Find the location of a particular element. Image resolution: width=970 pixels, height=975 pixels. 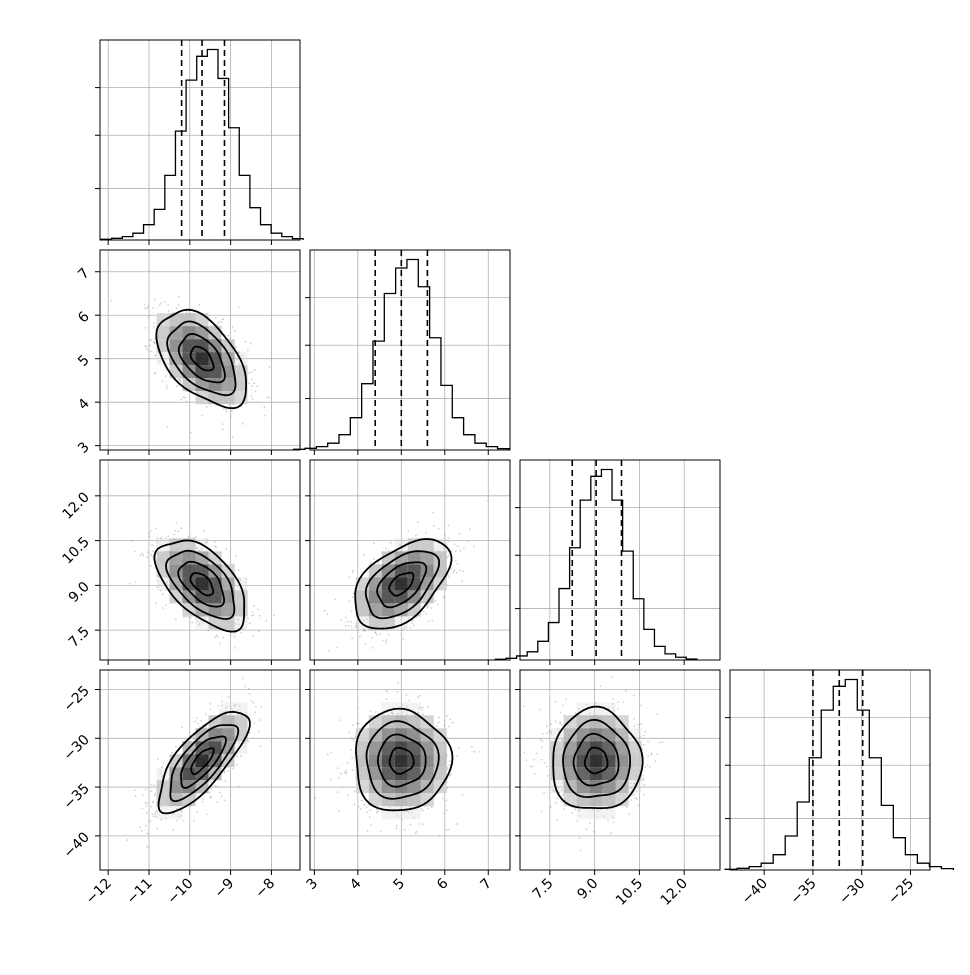

y-tick-label: 7 is located at coordinates (84, 274).